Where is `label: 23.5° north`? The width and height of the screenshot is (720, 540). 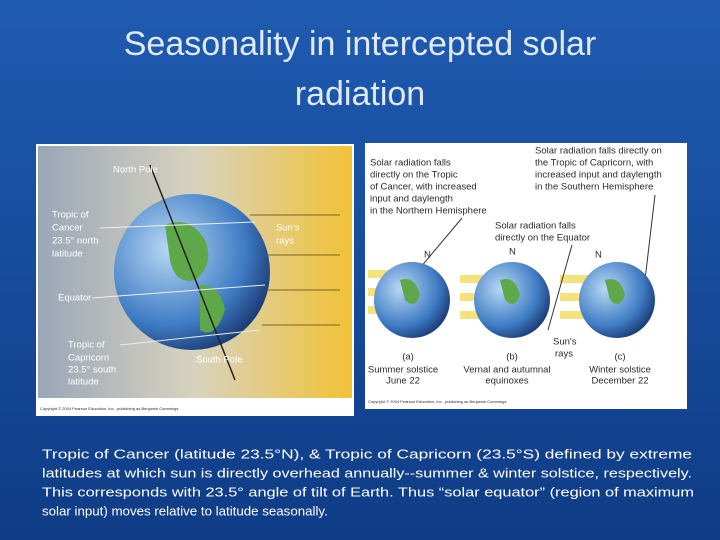
label: 23.5° north is located at coordinates (75, 241).